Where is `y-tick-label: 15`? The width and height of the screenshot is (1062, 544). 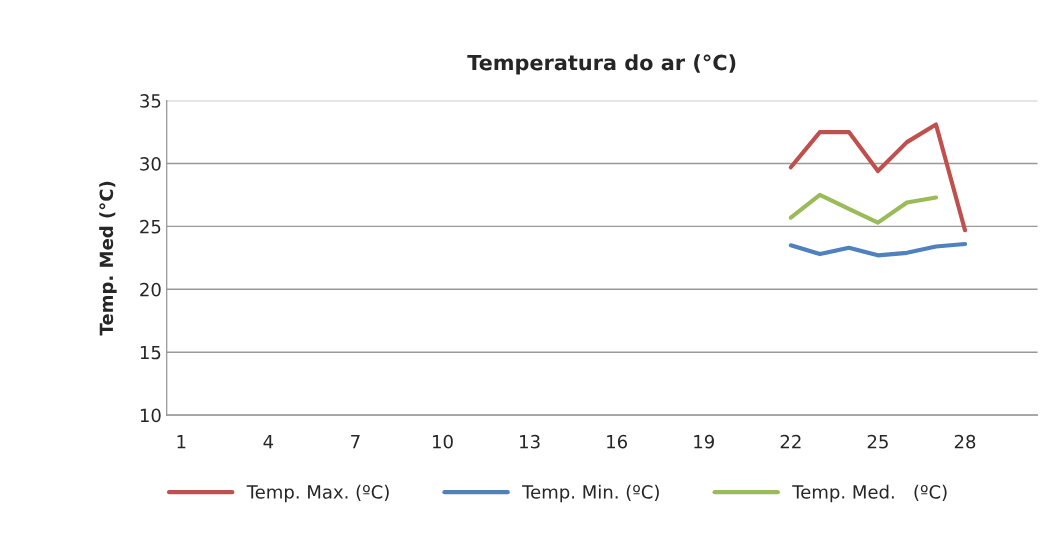 y-tick-label: 15 is located at coordinates (150, 352).